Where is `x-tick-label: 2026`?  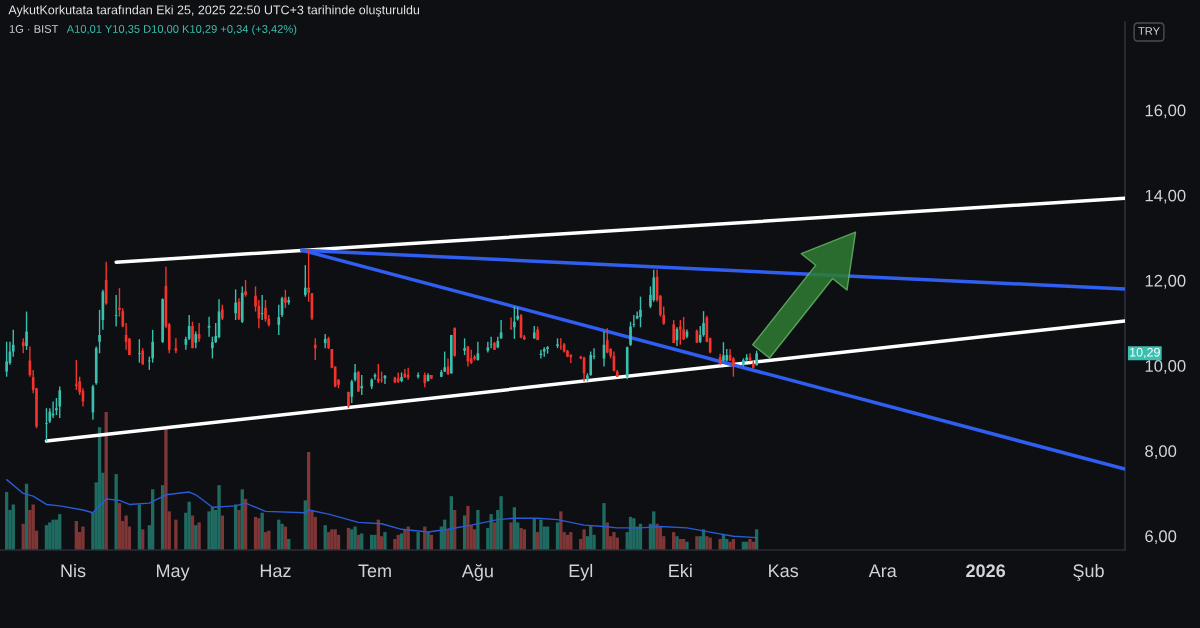 x-tick-label: 2026 is located at coordinates (986, 571).